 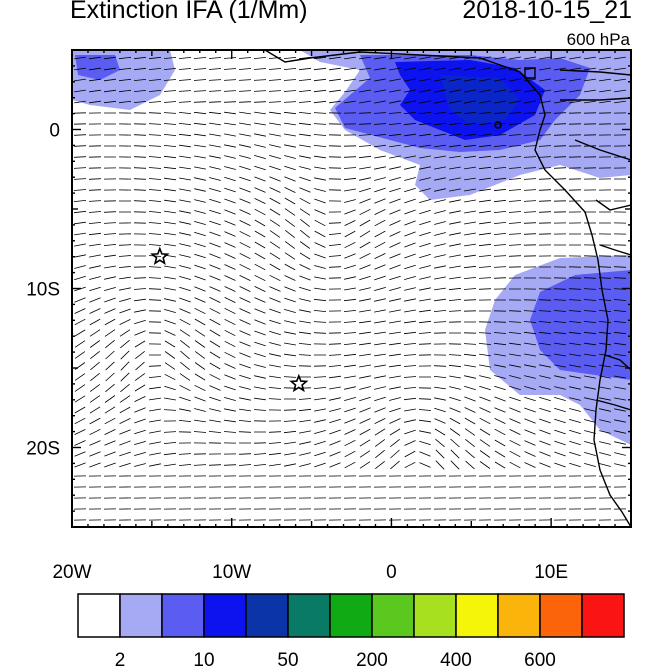 What do you see at coordinates (231, 572) in the screenshot?
I see `x-tick-label: 10W` at bounding box center [231, 572].